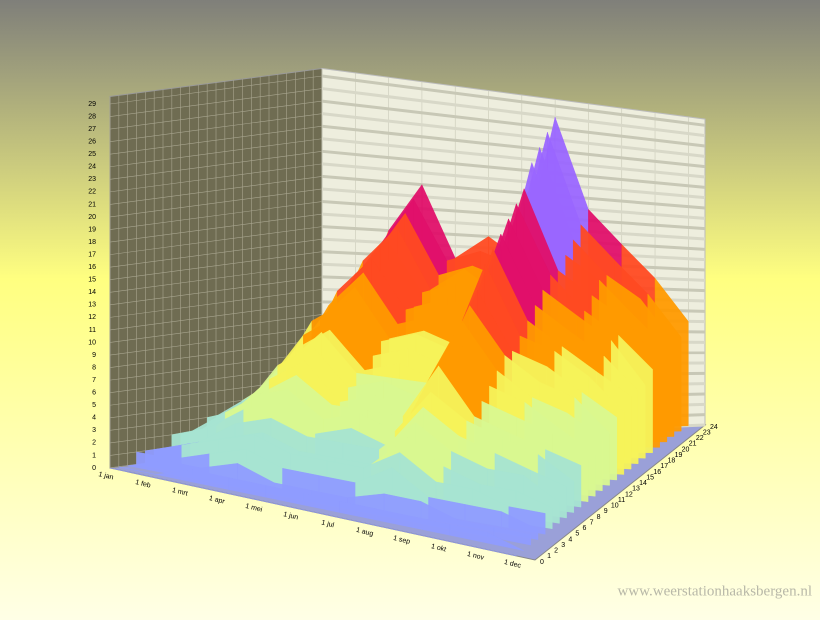 The width and height of the screenshot is (820, 620). Describe the element at coordinates (606, 511) in the screenshot. I see `depth-tick-label: 9` at that location.